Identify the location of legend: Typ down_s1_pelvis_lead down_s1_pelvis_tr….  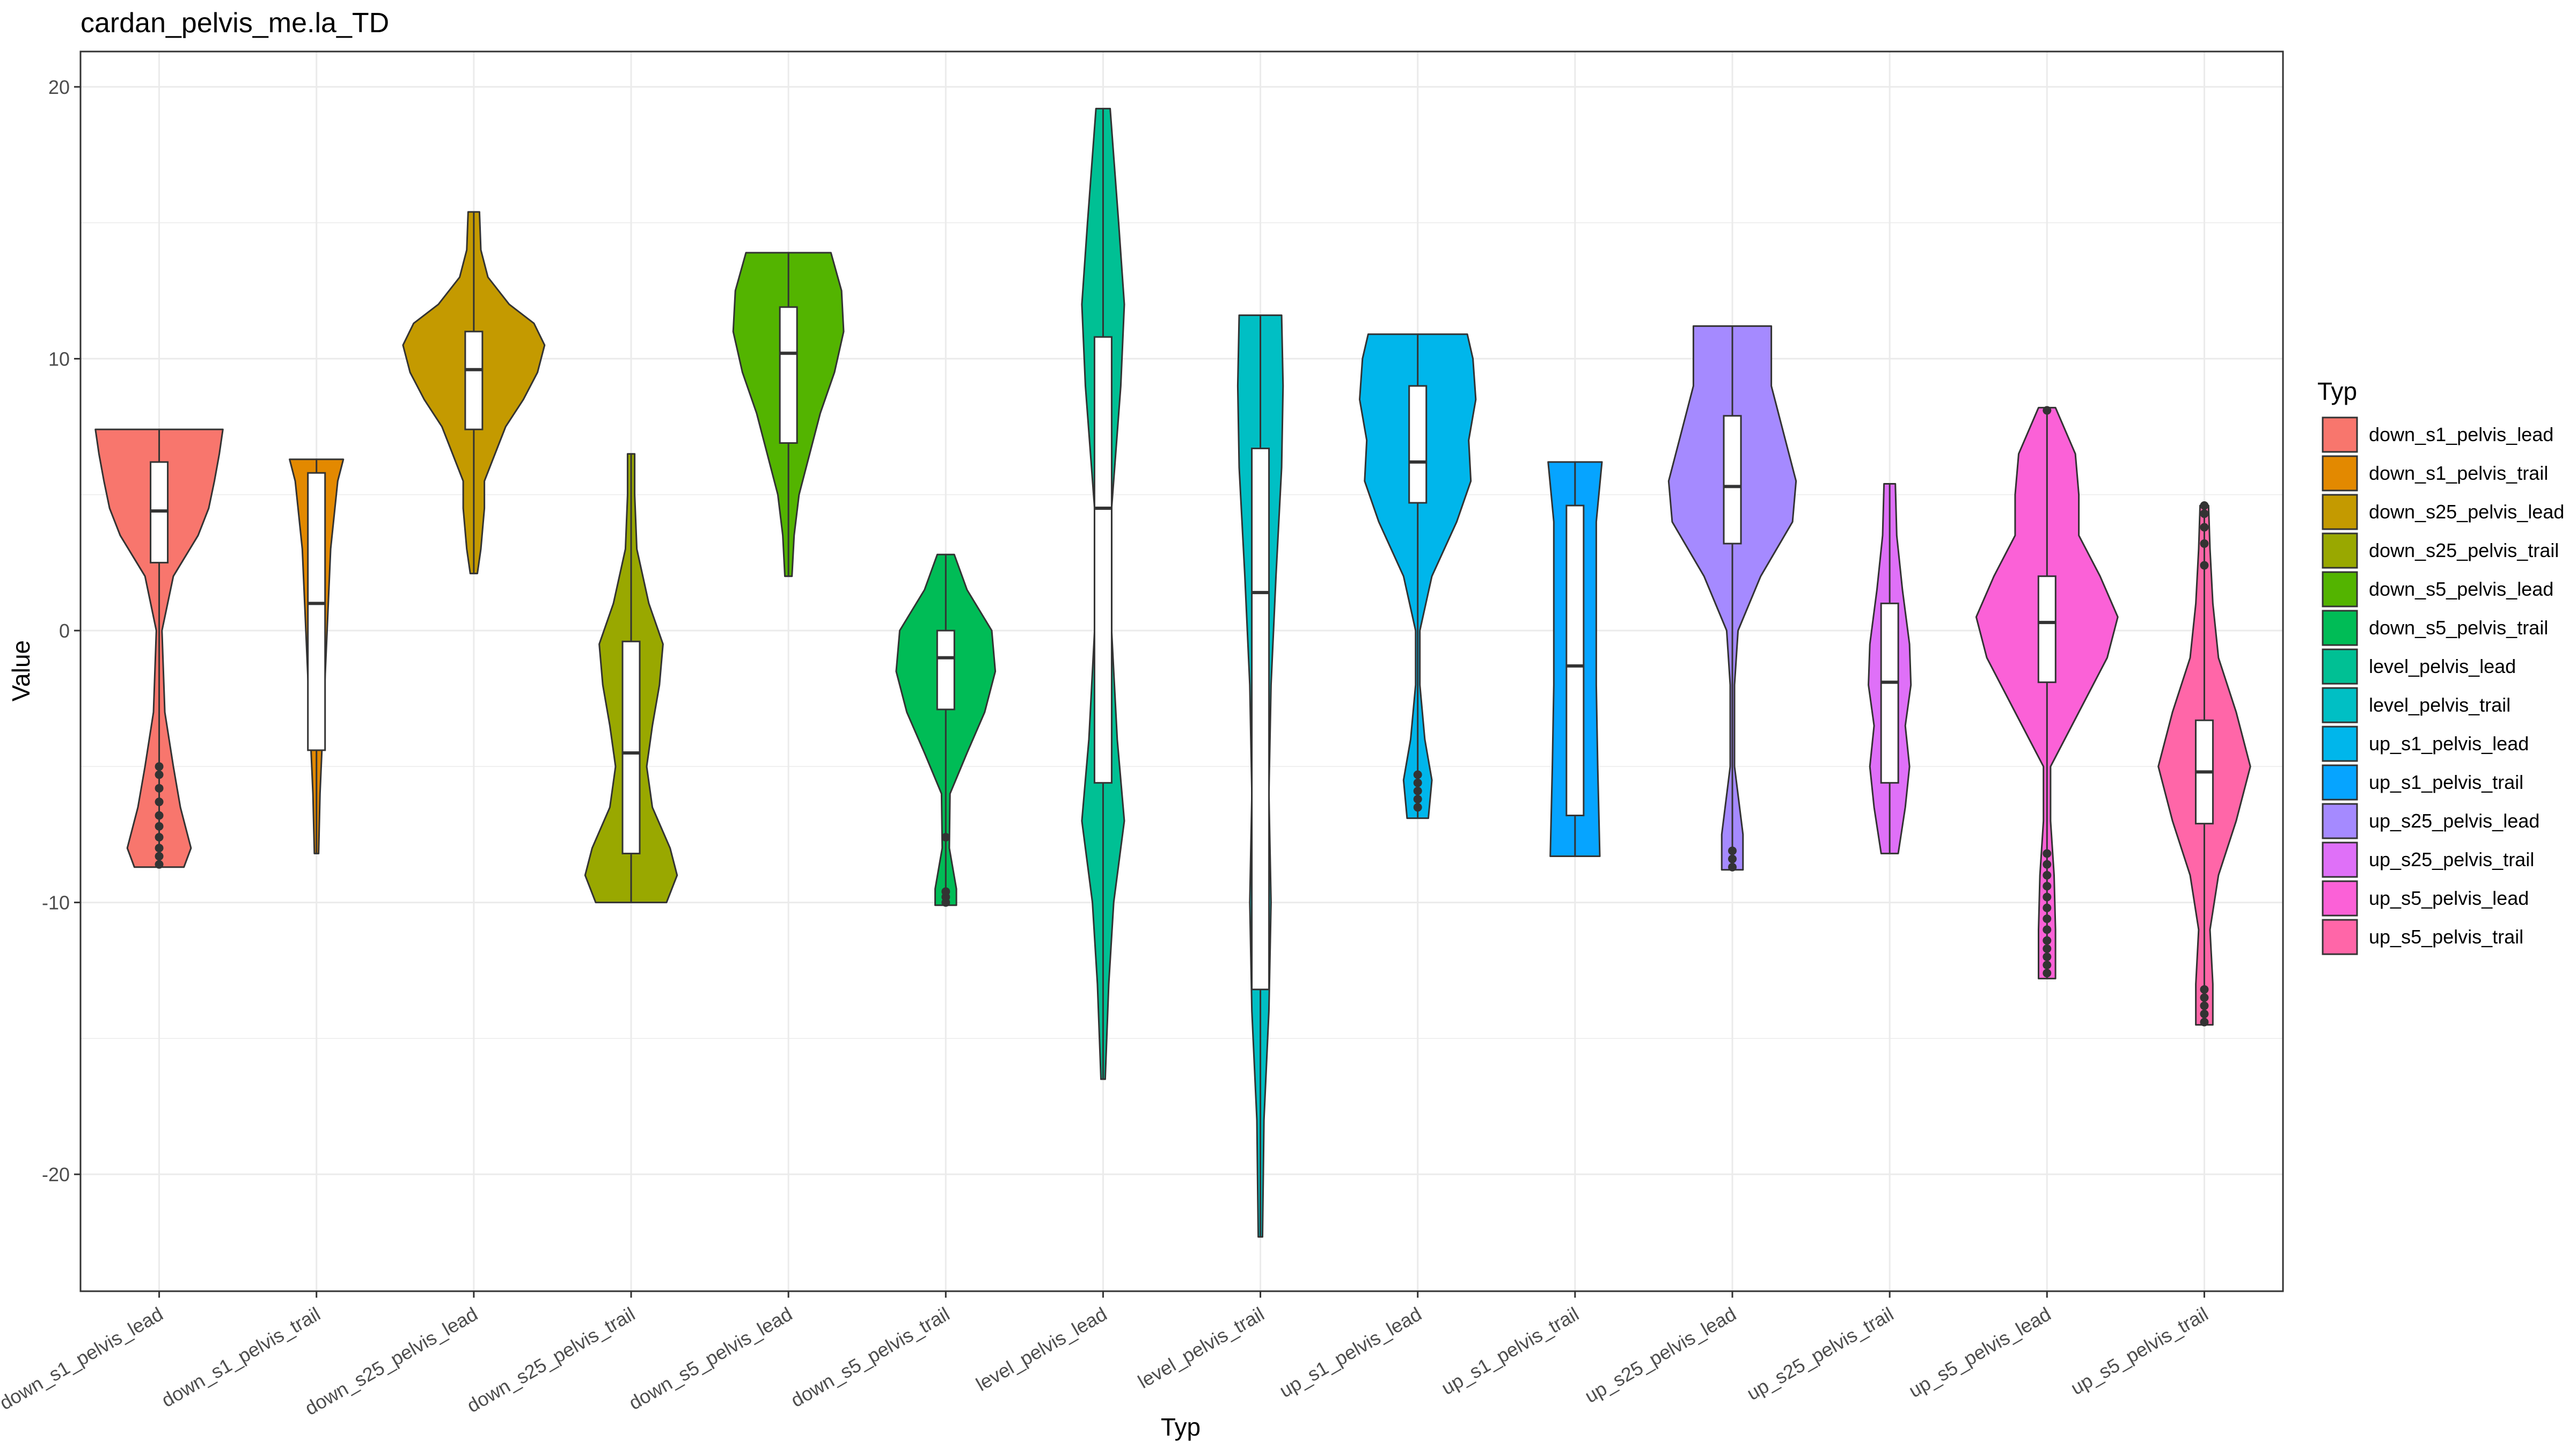
(2440, 666).